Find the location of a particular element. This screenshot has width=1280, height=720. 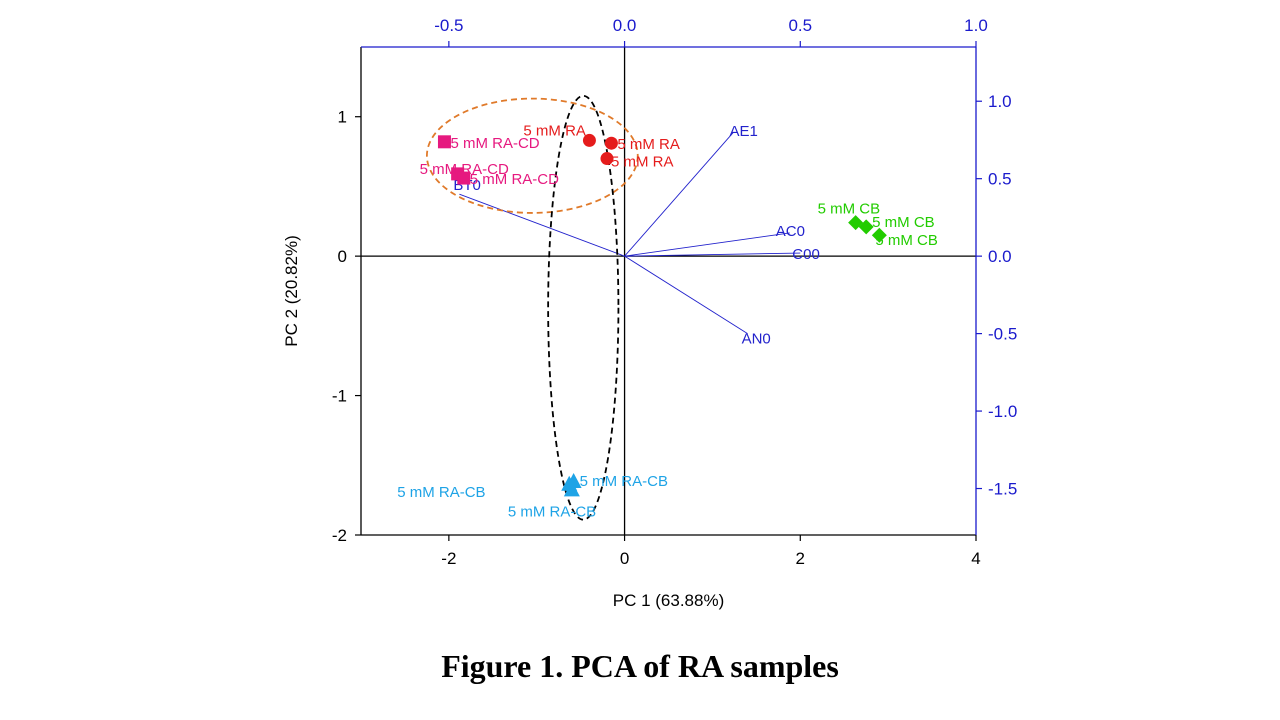

top-tick-label: -0.5 is located at coordinates (448, 25).